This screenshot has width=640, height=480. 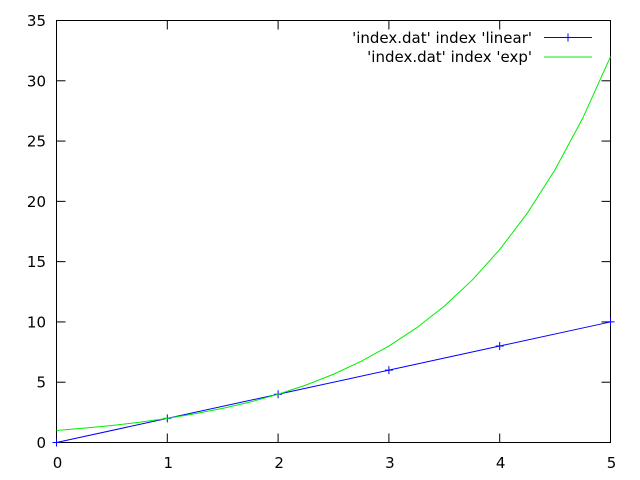 I want to click on x-tick-label: 2, so click(x=279, y=463).